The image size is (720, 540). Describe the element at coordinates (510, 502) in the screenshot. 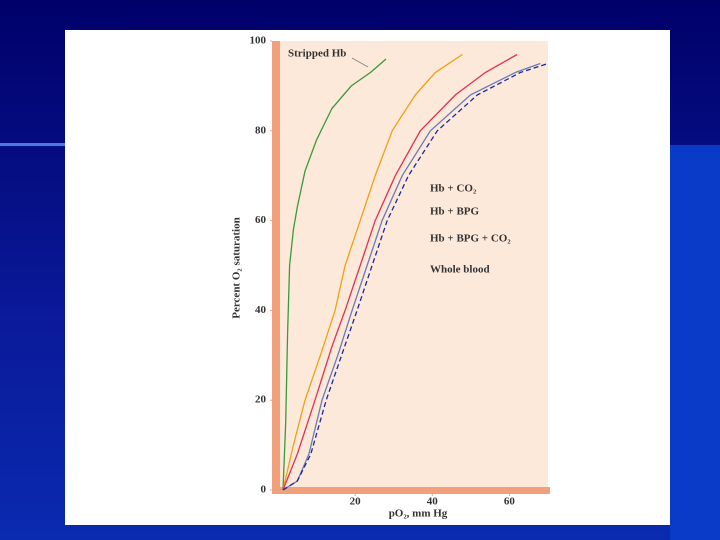

I see `x-tick-label: 60` at that location.